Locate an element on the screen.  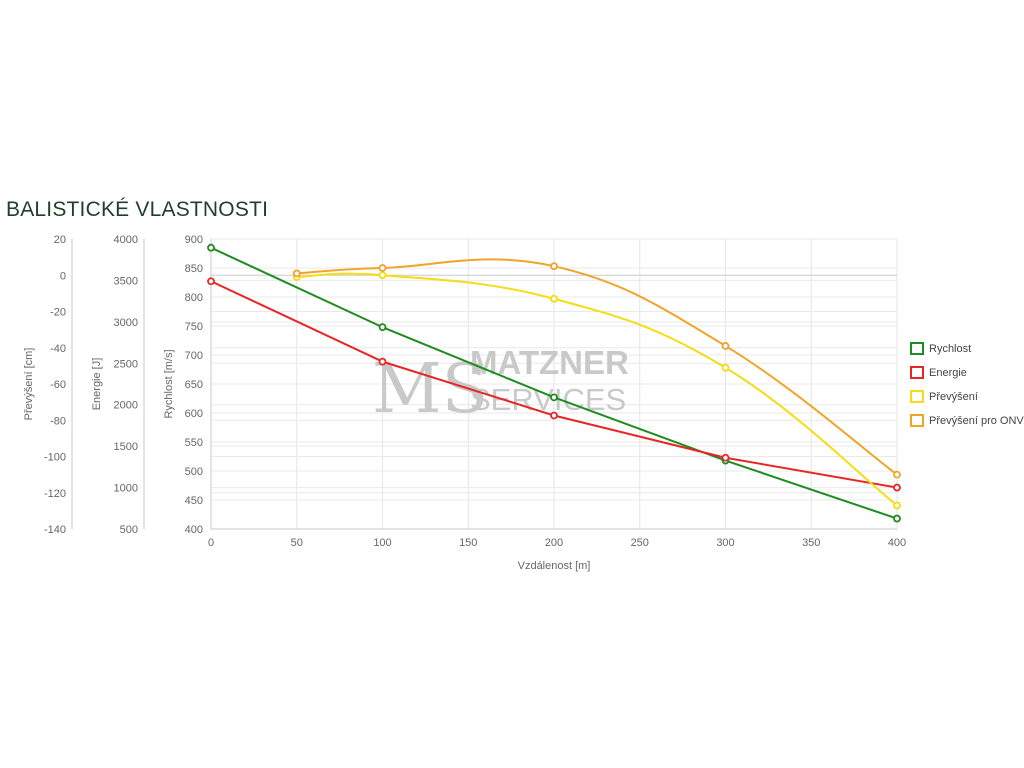
legend-label: Převýšení pro ONV is located at coordinates (976, 421).